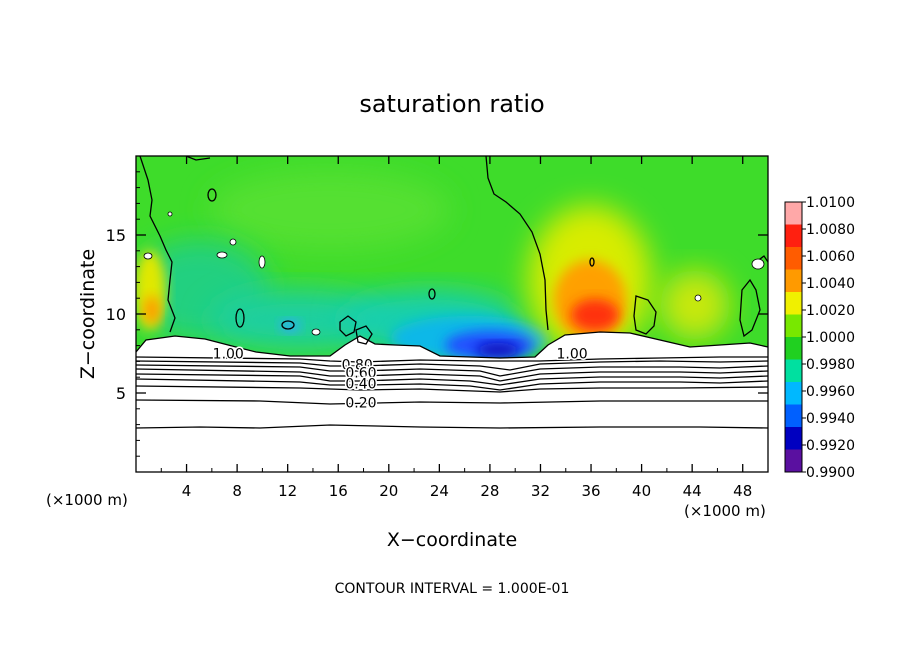  Describe the element at coordinates (830, 473) in the screenshot. I see `colorbar-label: 0.9900` at that location.